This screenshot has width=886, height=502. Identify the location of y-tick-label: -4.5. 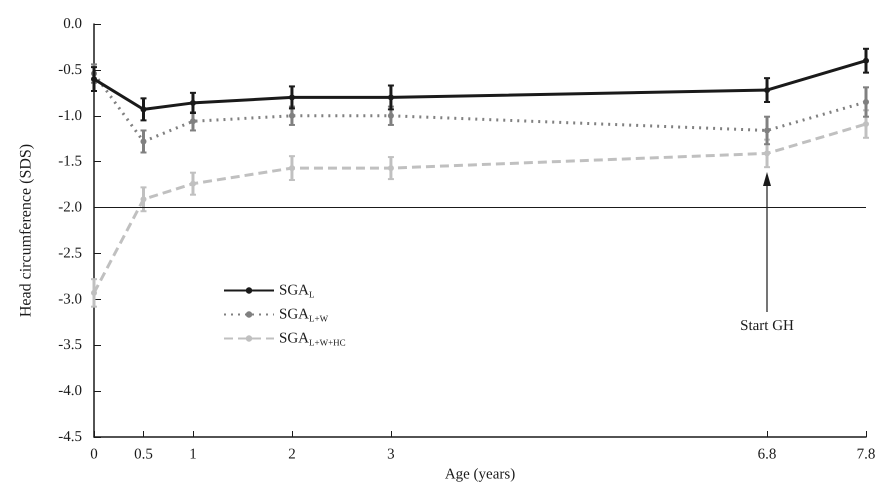
(70, 437).